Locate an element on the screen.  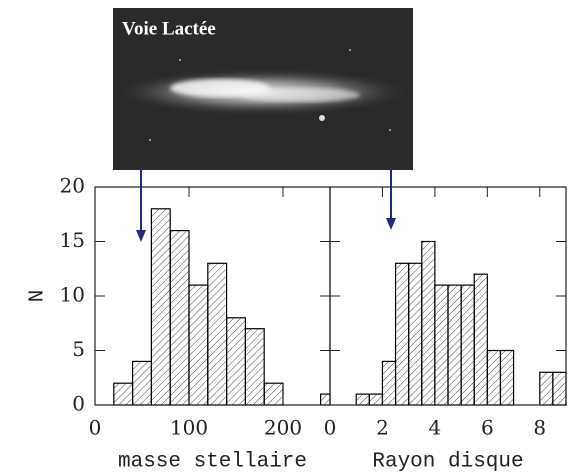
x-tick-label: 8 is located at coordinates (539, 428).